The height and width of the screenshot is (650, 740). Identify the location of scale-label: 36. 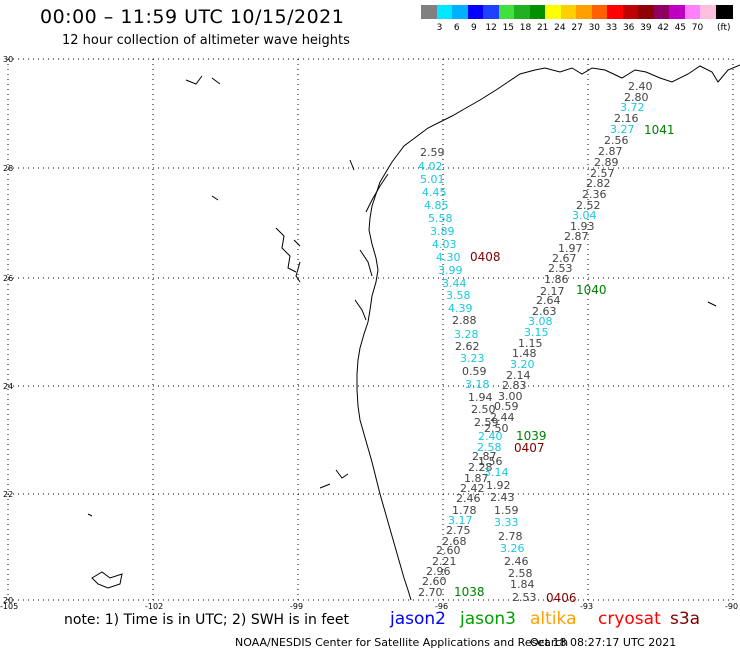
(628, 28).